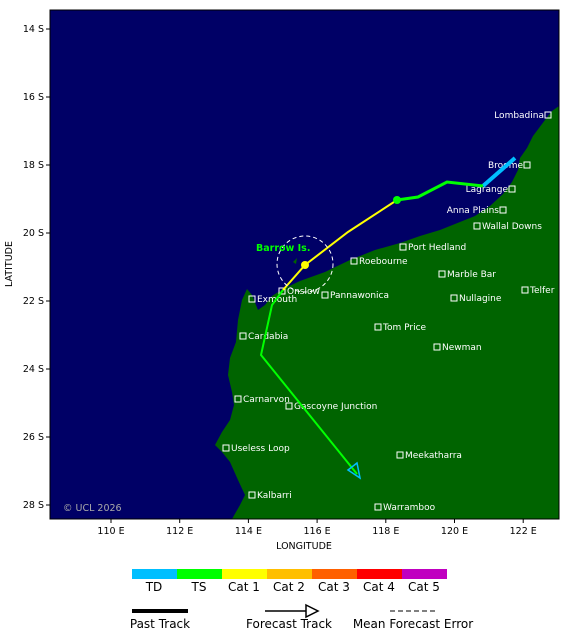 This screenshot has width=580, height=643. Describe the element at coordinates (304, 546) in the screenshot. I see `x-axis-title: LONGITUDE` at that location.